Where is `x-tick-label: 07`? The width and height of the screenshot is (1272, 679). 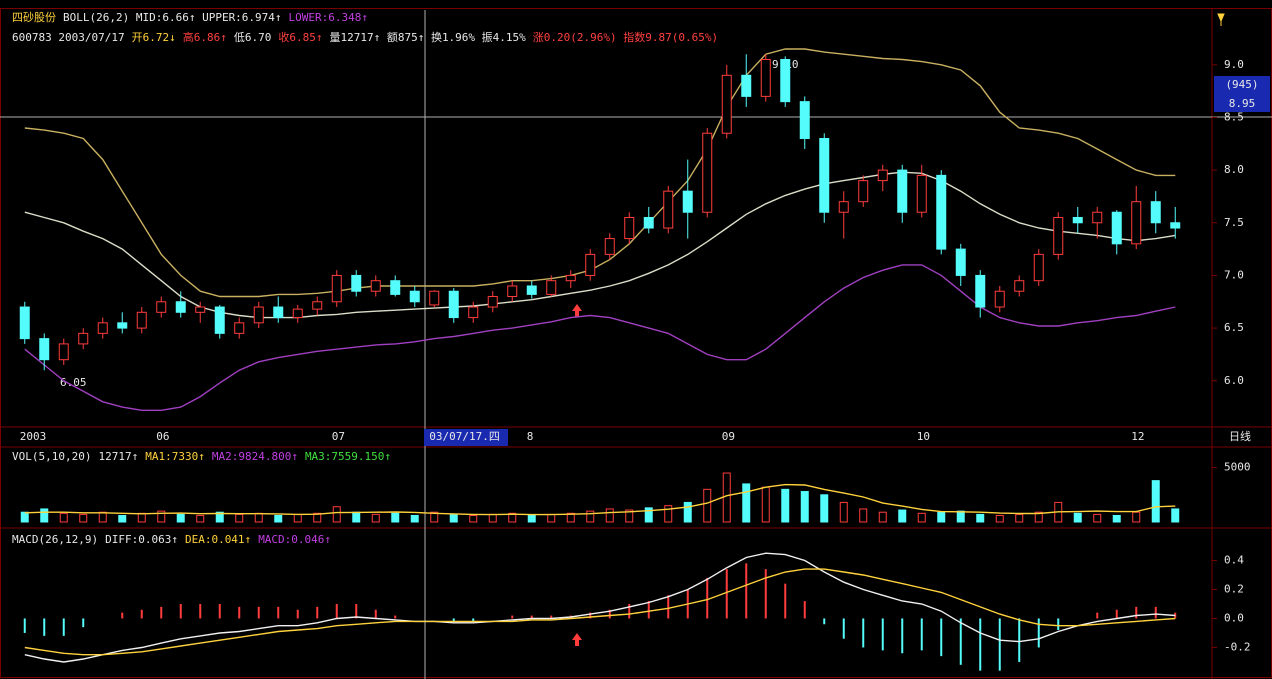 x-tick-label: 07 is located at coordinates (338, 436).